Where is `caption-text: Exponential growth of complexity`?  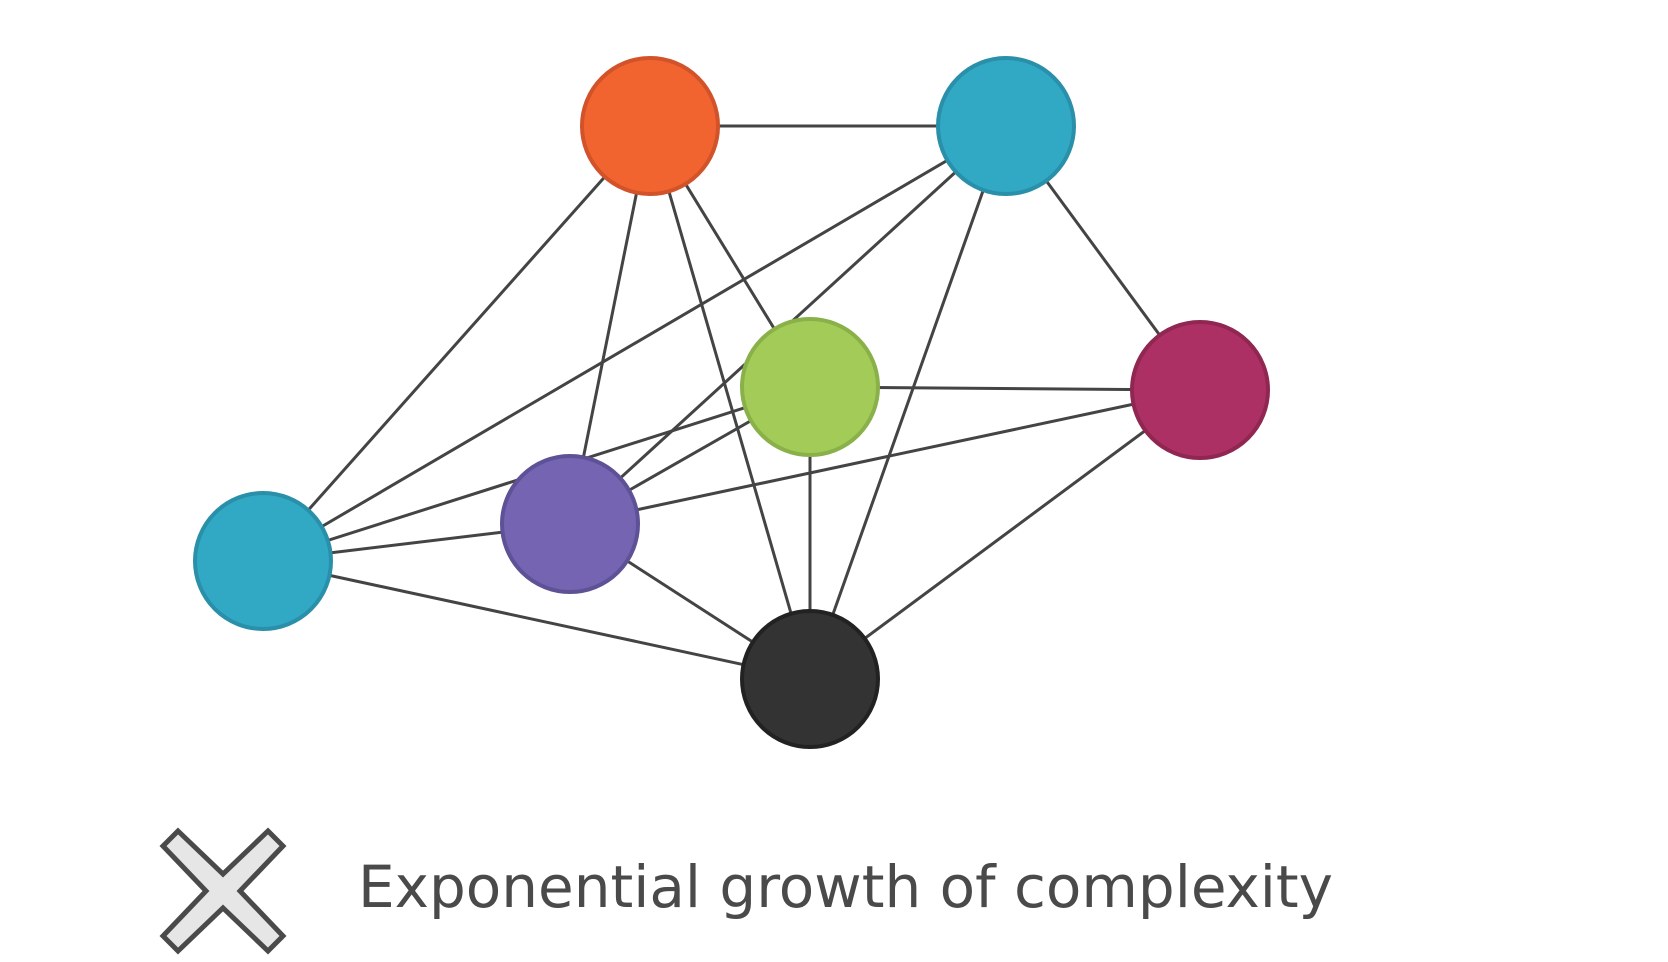
caption-text: Exponential growth of complexity is located at coordinates (845, 887).